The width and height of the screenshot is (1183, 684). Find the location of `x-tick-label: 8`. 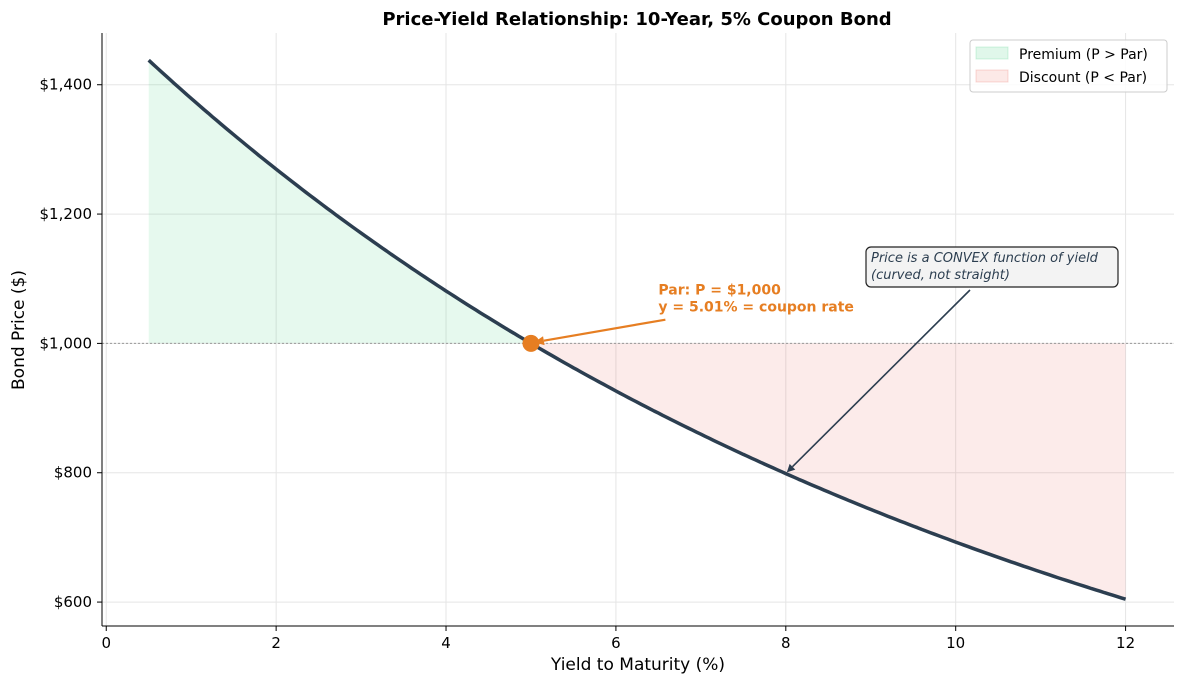

x-tick-label: 8 is located at coordinates (786, 643).